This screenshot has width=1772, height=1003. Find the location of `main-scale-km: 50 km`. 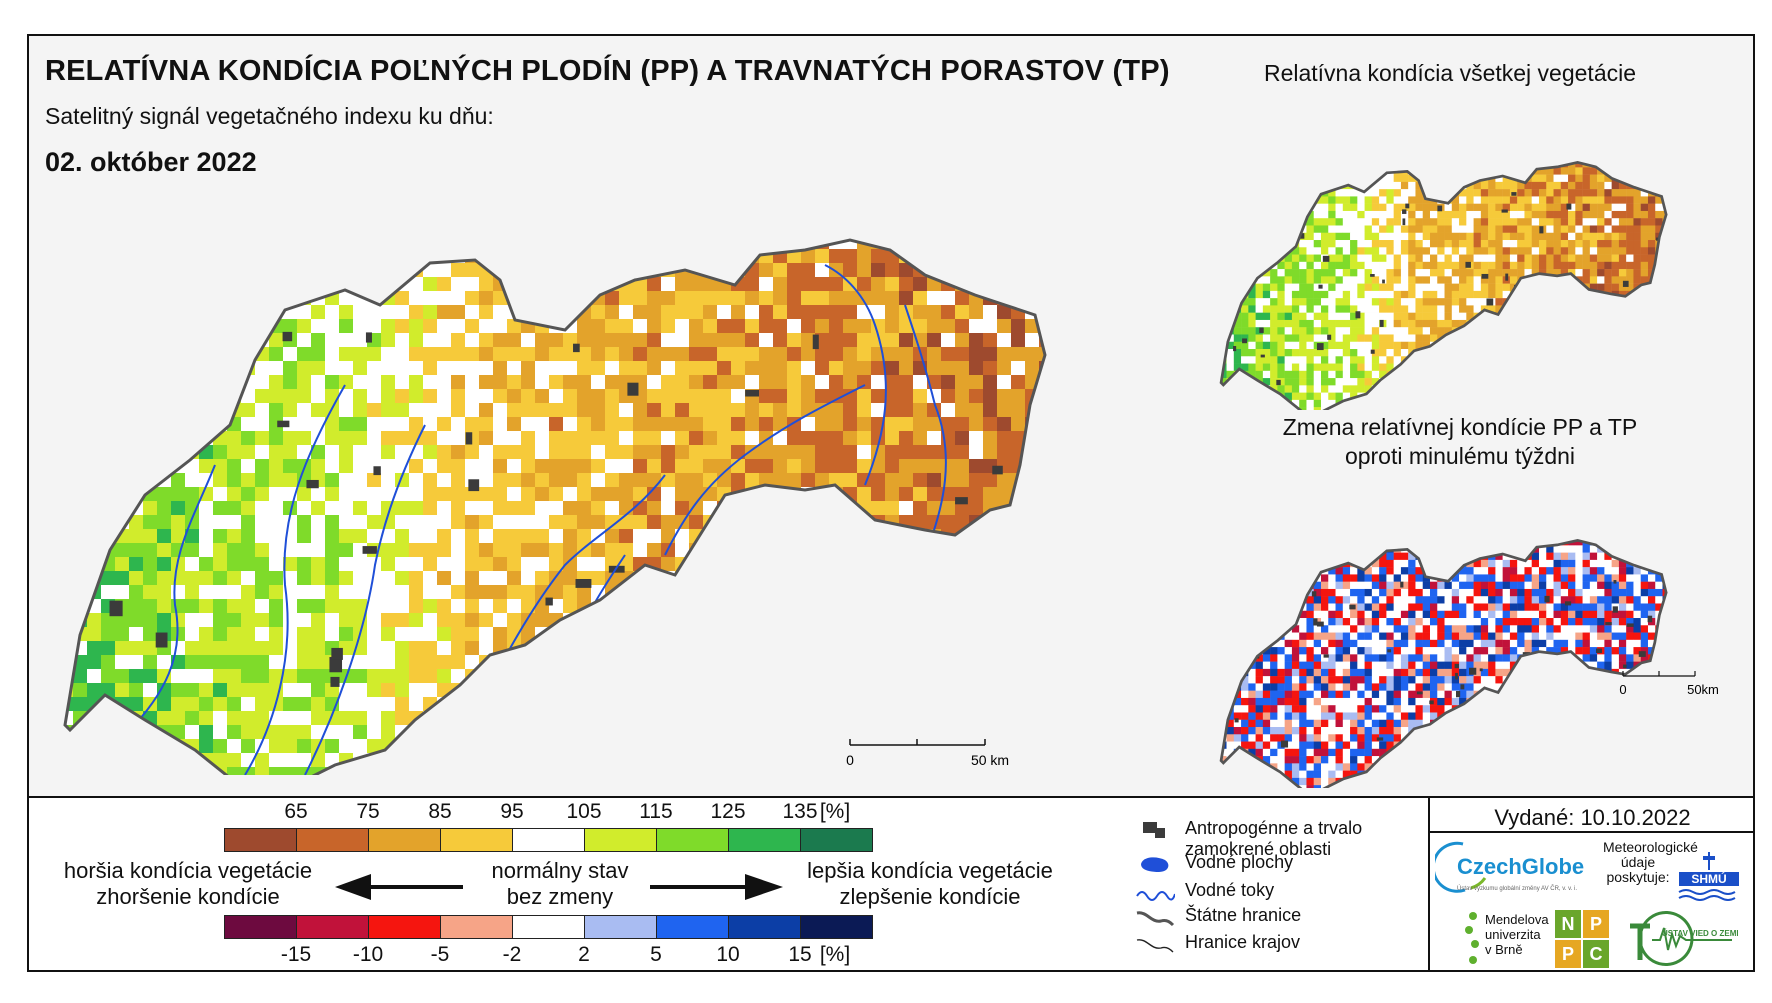

main-scale-km: 50 km is located at coordinates (990, 760).